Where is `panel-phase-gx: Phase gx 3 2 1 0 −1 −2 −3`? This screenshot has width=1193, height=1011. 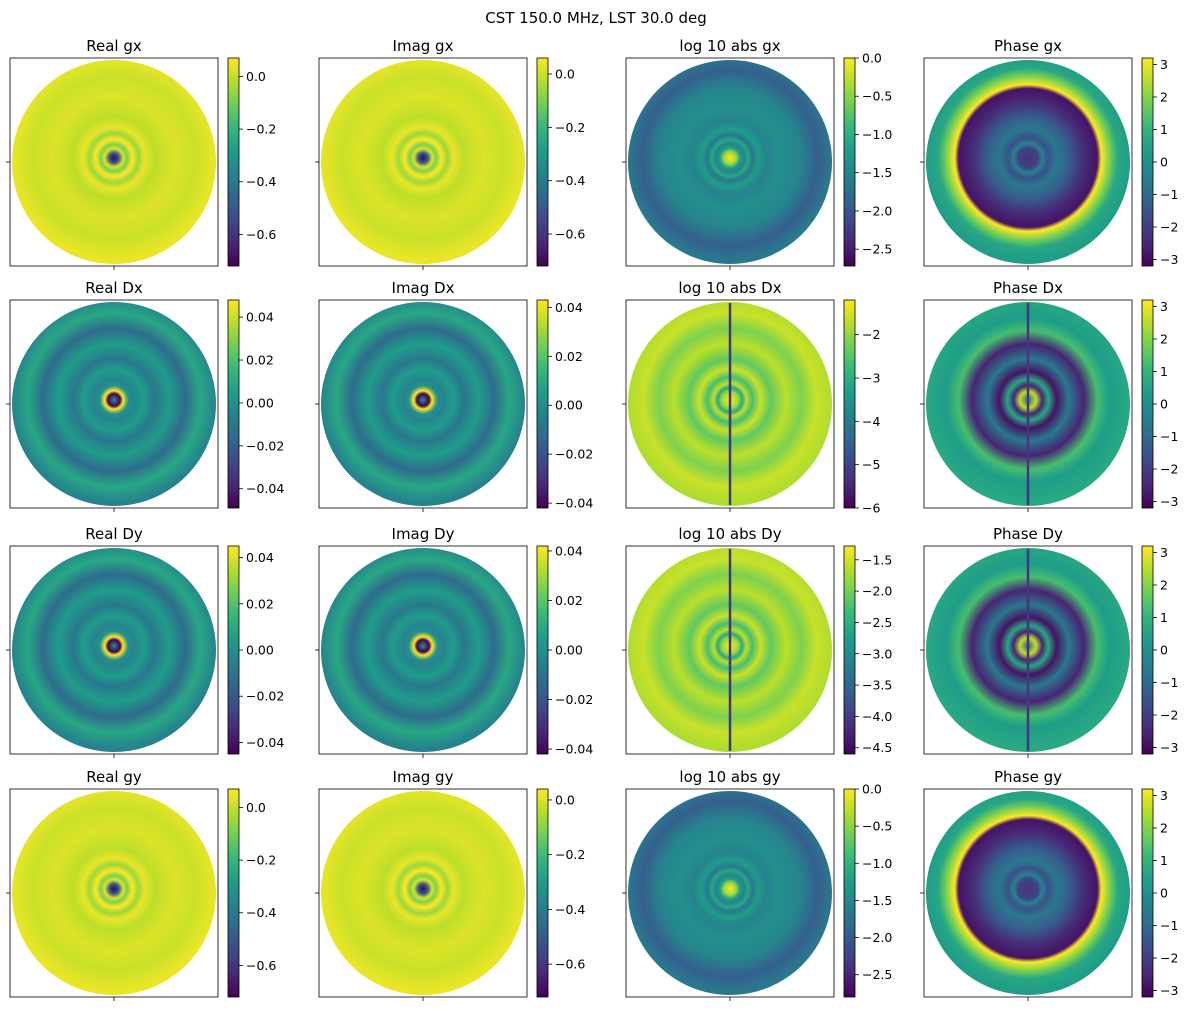 panel-phase-gx: Phase gx 3 2 1 0 −1 −2 −3 is located at coordinates (1049, 153).